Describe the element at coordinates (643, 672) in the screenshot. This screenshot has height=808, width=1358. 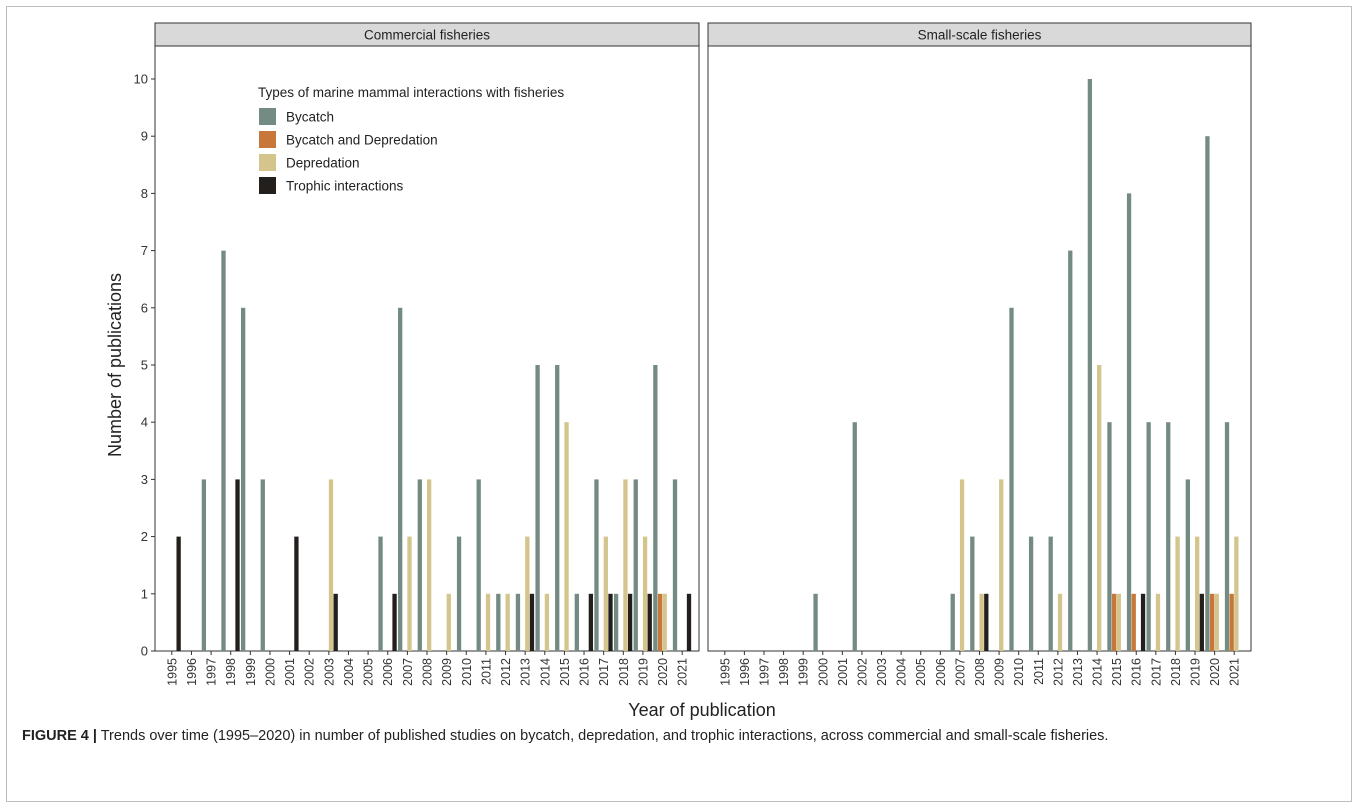
I see `x-tick-label: 2019` at that location.